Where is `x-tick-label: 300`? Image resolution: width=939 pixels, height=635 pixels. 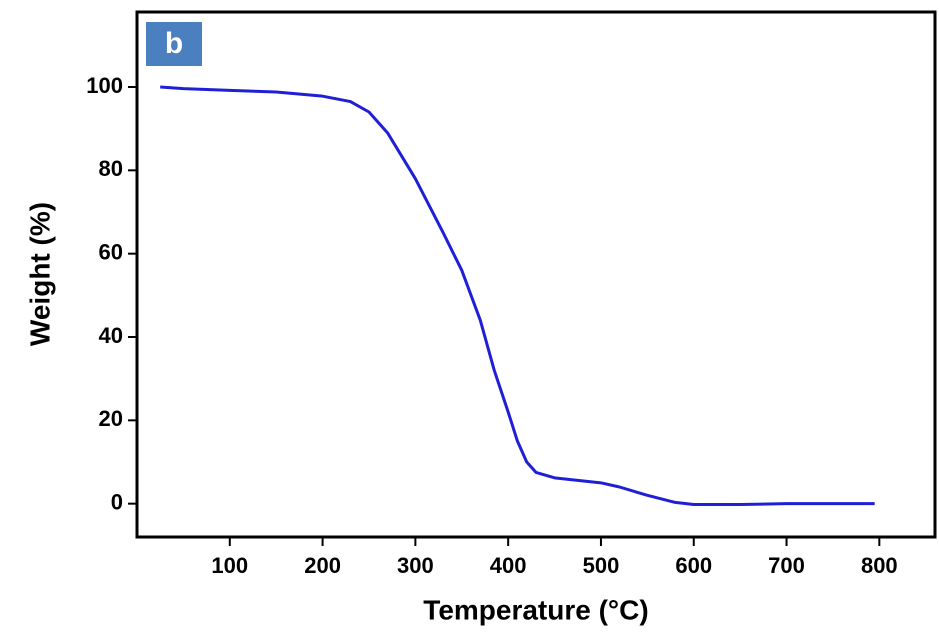
x-tick-label: 300 is located at coordinates (415, 565).